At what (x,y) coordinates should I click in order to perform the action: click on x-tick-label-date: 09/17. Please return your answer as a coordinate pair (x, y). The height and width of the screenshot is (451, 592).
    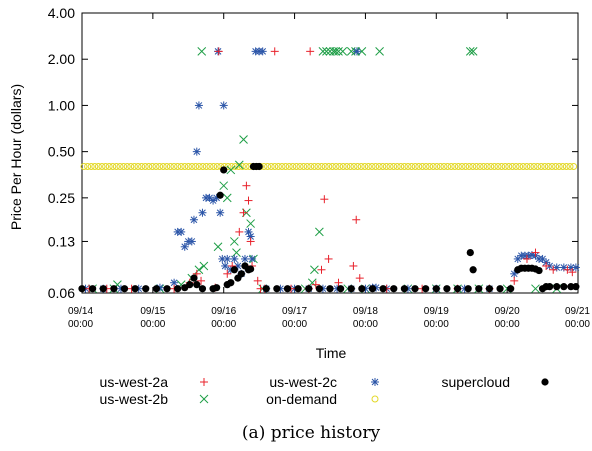
    Looking at the image, I should click on (294, 311).